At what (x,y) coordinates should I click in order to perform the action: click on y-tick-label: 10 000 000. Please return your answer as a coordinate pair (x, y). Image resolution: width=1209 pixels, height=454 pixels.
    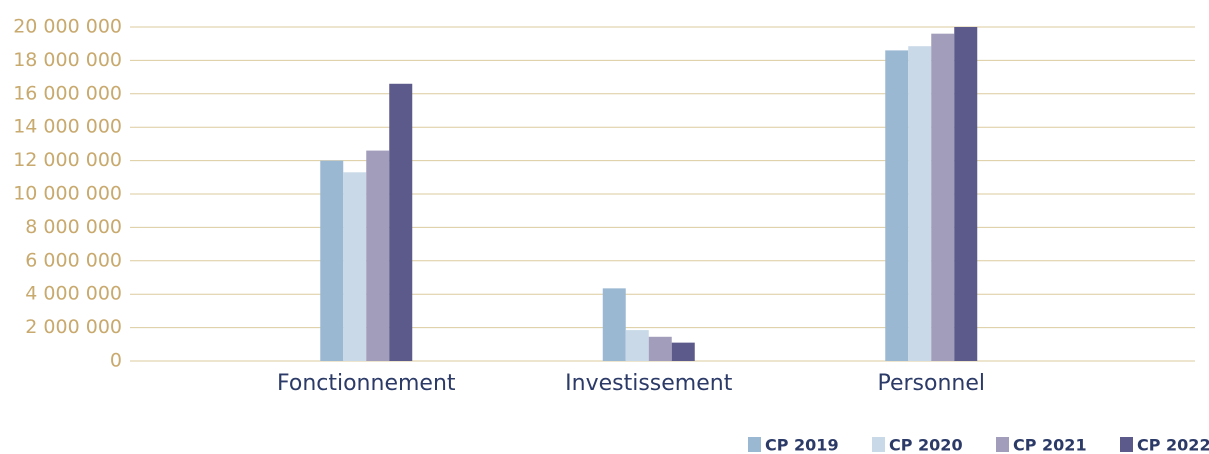
    Looking at the image, I should click on (67, 194).